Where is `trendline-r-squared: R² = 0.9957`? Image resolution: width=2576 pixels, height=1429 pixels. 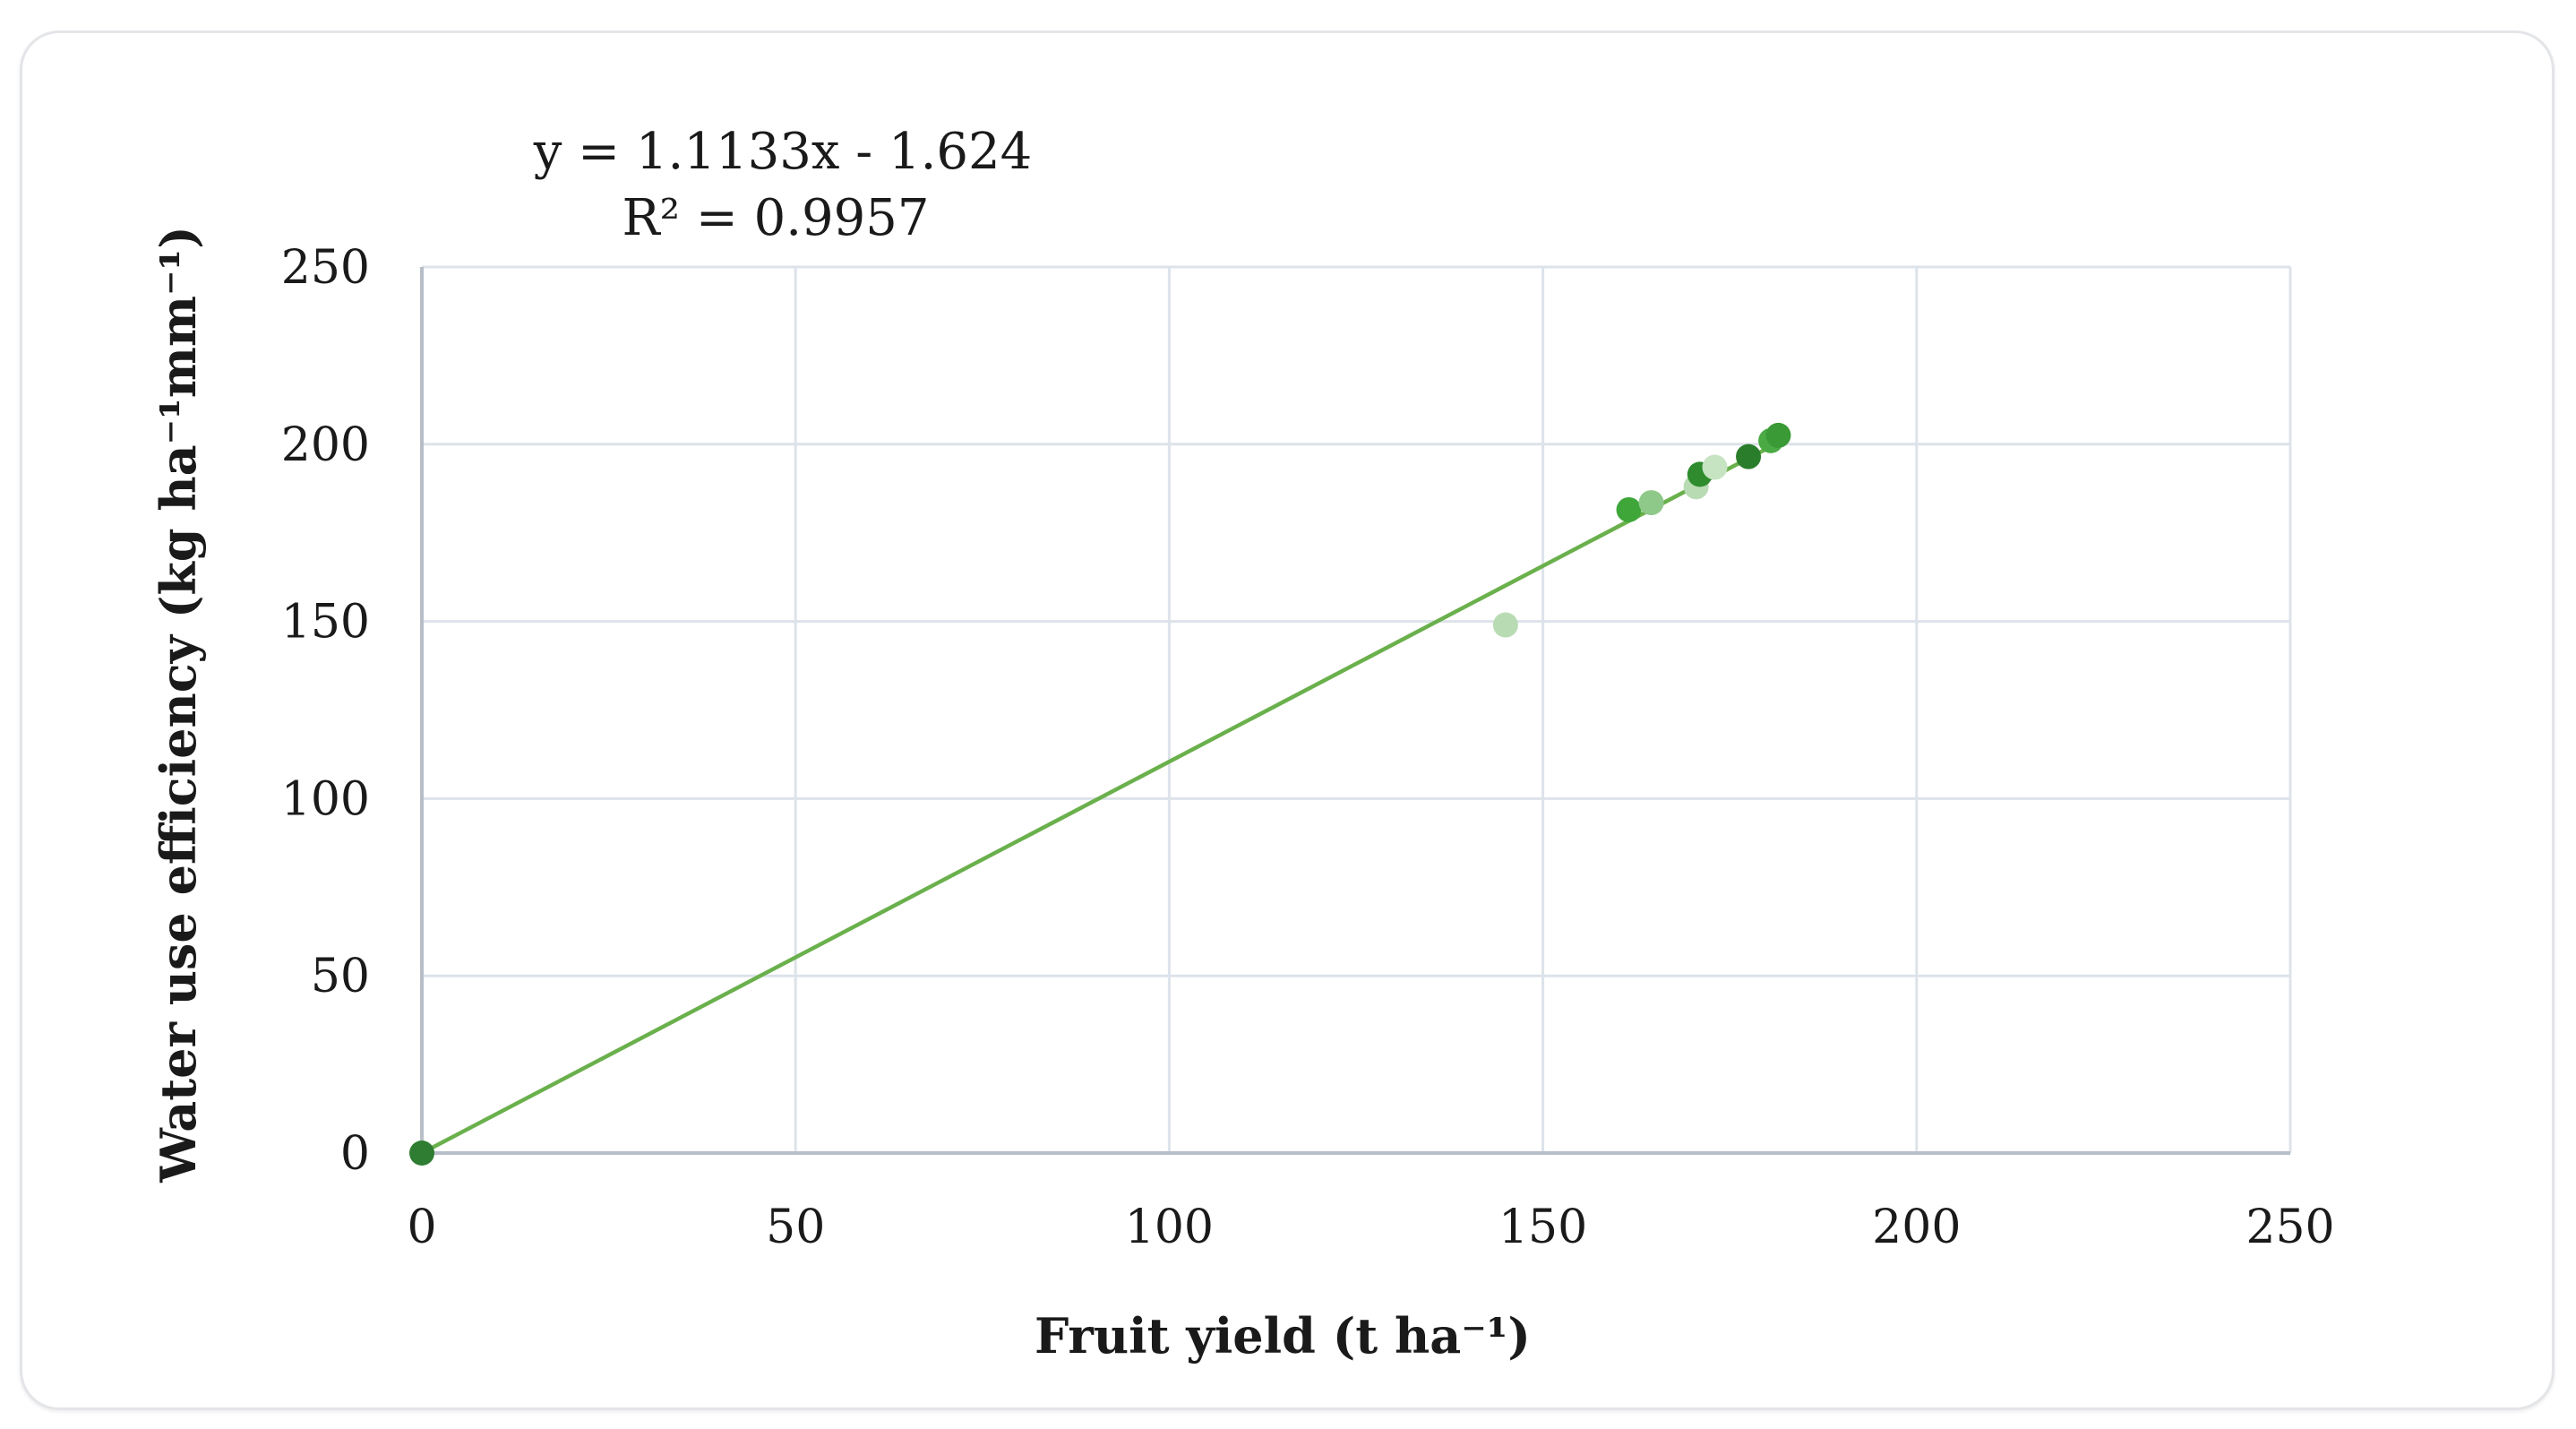
trendline-r-squared: R² = 0.9957 is located at coordinates (775, 218).